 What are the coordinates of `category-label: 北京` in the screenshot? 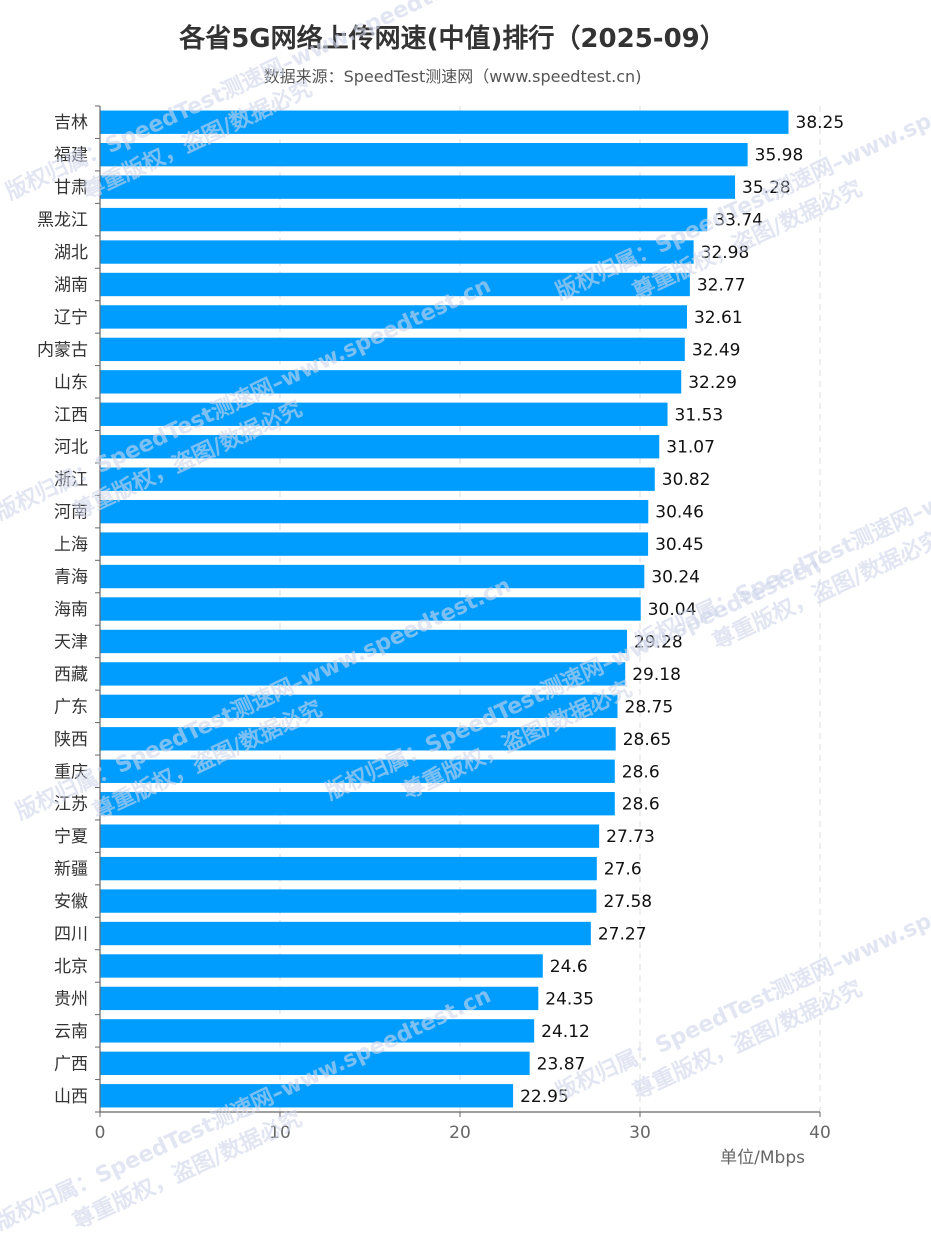 It's located at (71, 967).